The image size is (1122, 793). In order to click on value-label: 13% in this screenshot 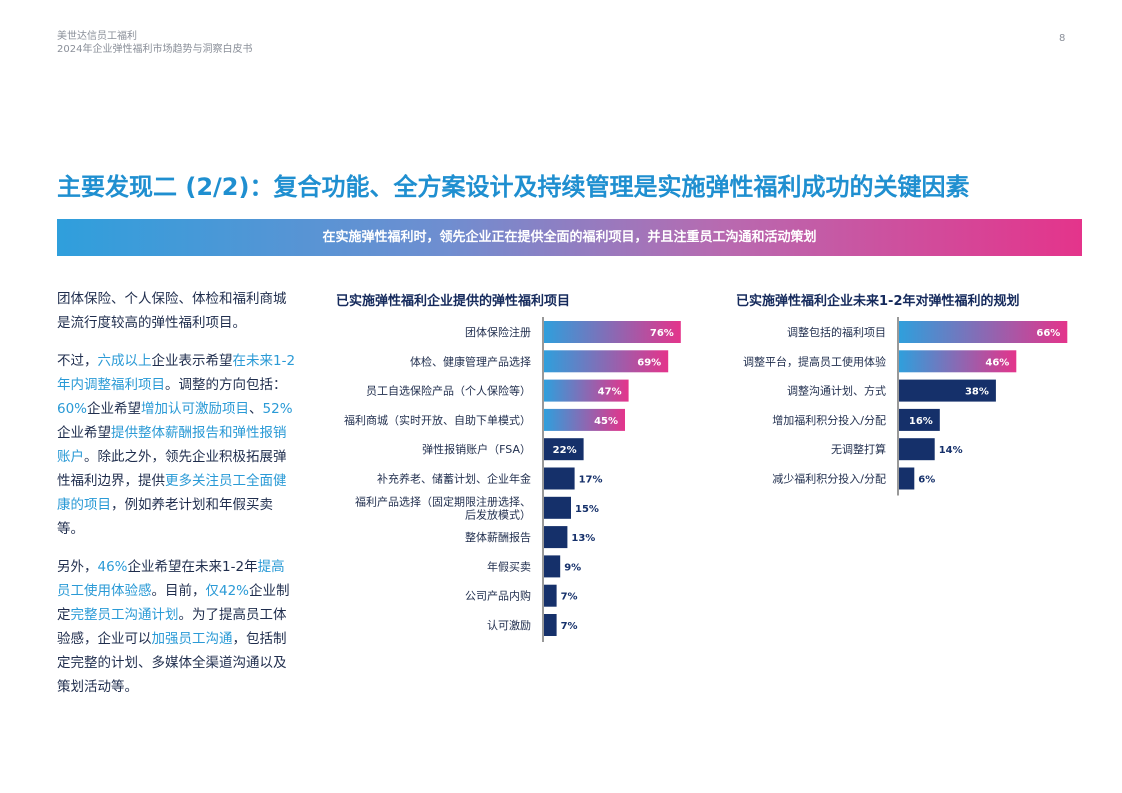, I will do `click(583, 538)`.